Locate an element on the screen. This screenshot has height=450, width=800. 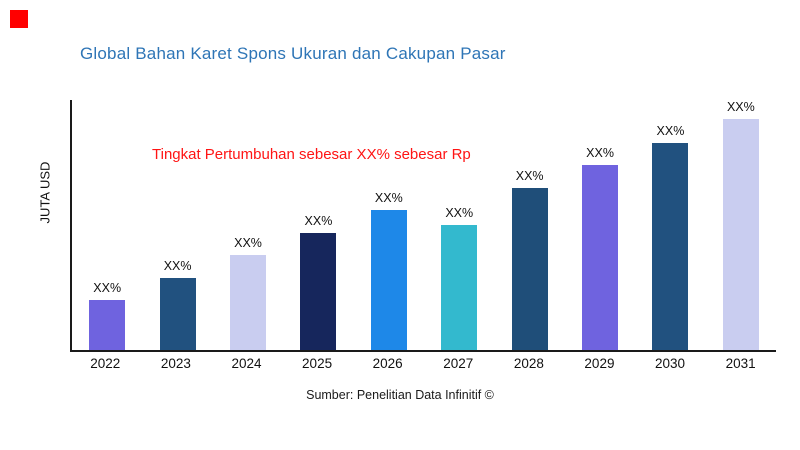
x-axis-tick-label: 2027 is located at coordinates (458, 363).